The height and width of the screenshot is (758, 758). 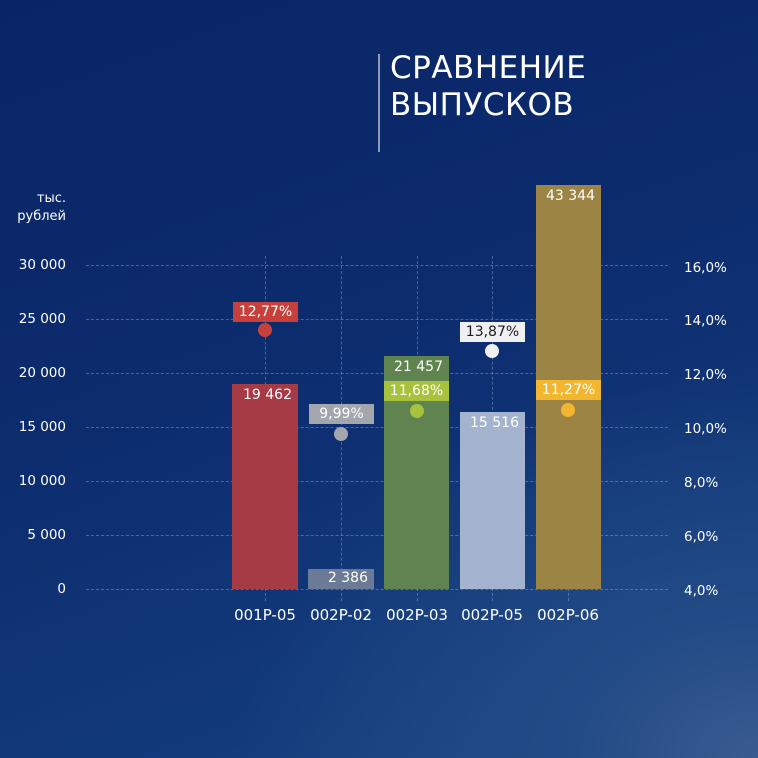 What do you see at coordinates (568, 390) in the screenshot?
I see `yield-label-002P-06: 11,27%` at bounding box center [568, 390].